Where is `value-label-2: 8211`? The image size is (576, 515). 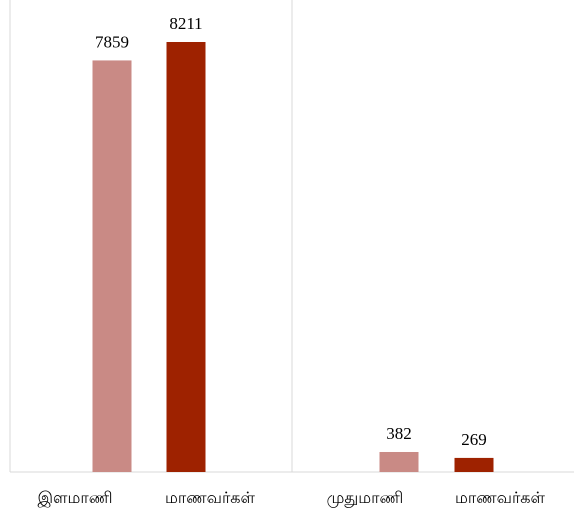 value-label-2: 8211 is located at coordinates (185, 23).